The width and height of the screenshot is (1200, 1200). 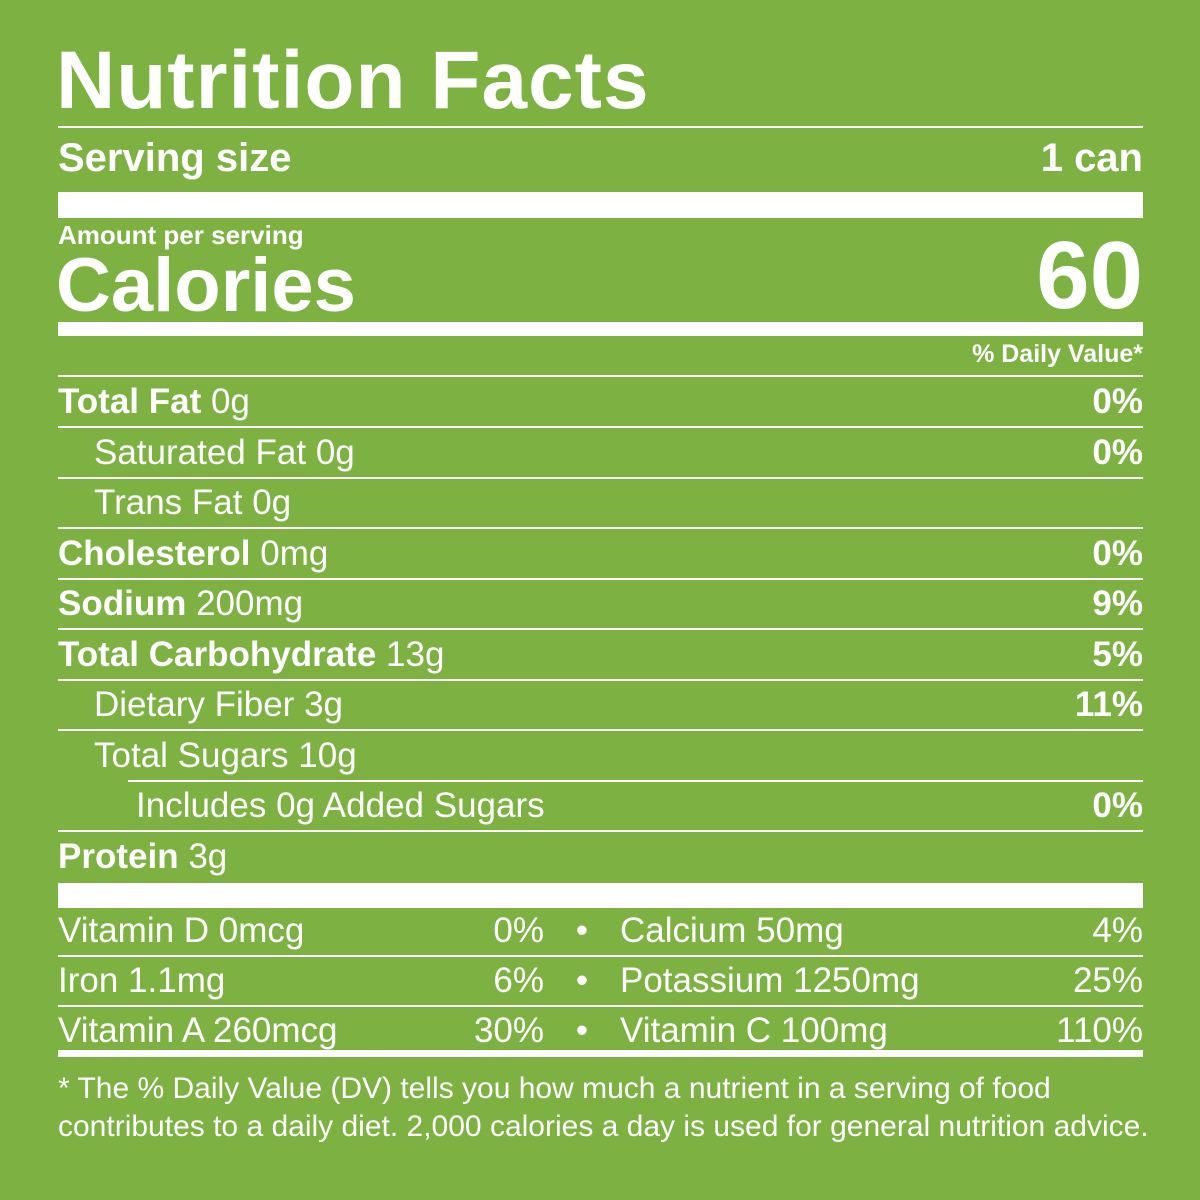 What do you see at coordinates (340, 805) in the screenshot?
I see `nutrient-name: Includes 0g Added Sugars` at bounding box center [340, 805].